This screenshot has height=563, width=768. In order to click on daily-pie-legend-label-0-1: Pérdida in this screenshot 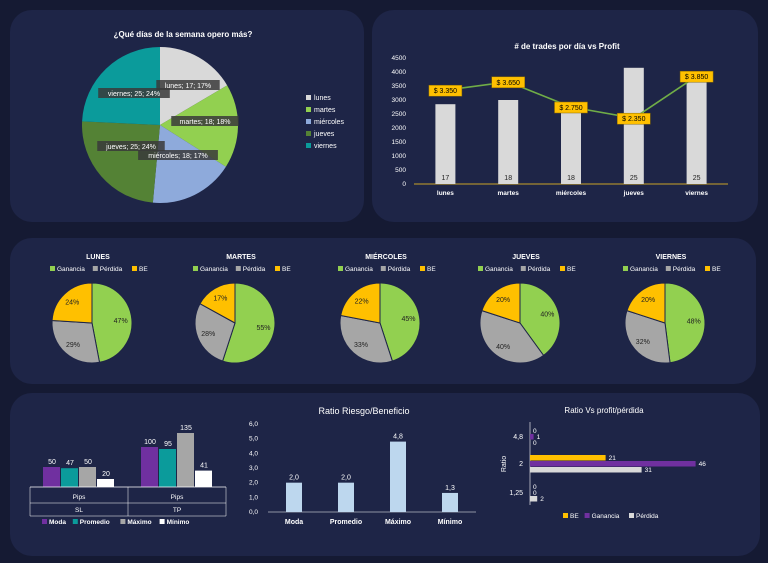, I will do `click(111, 269)`.